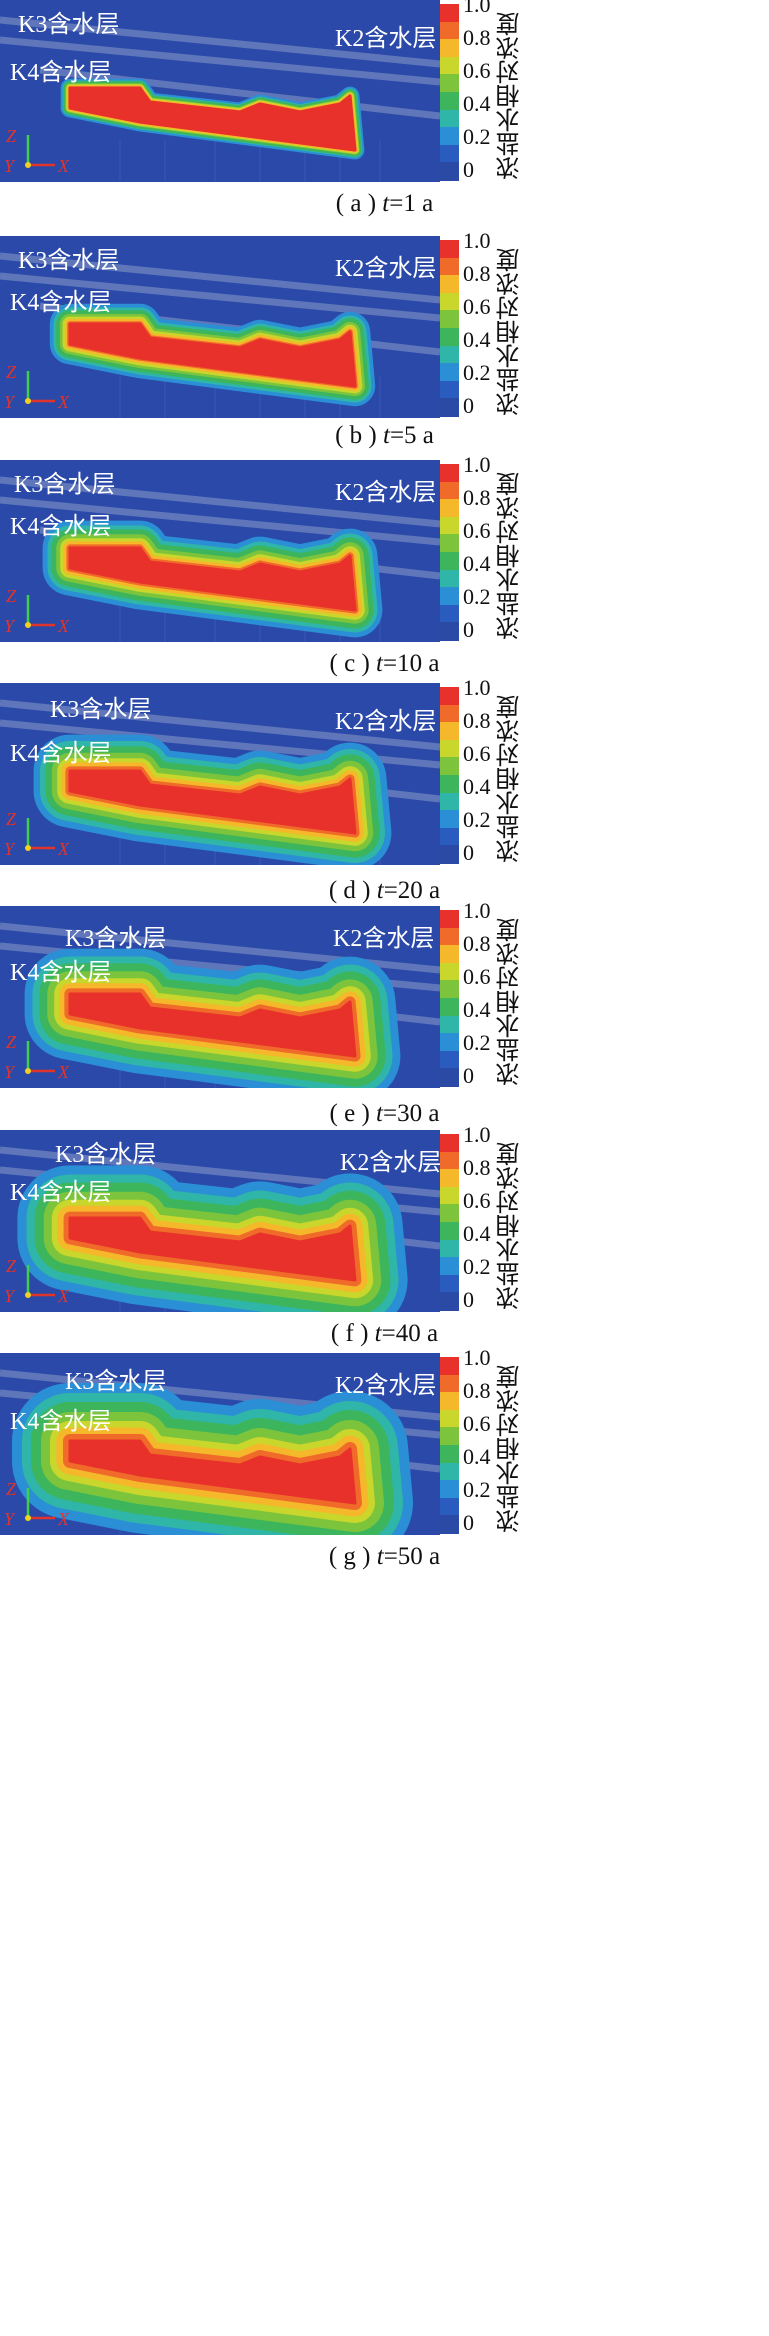 This screenshot has width=769, height=2336. I want to click on caption-suffix: =10 a, so click(411, 663).